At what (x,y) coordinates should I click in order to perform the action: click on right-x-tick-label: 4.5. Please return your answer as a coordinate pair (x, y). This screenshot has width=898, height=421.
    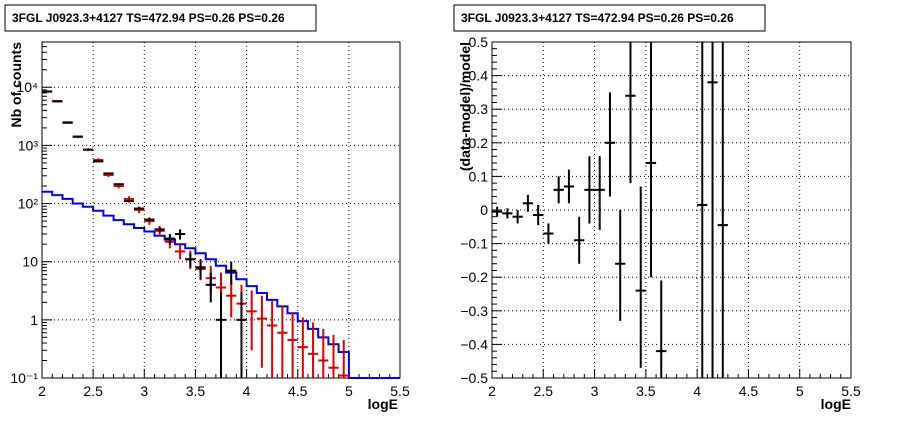
    Looking at the image, I should click on (749, 391).